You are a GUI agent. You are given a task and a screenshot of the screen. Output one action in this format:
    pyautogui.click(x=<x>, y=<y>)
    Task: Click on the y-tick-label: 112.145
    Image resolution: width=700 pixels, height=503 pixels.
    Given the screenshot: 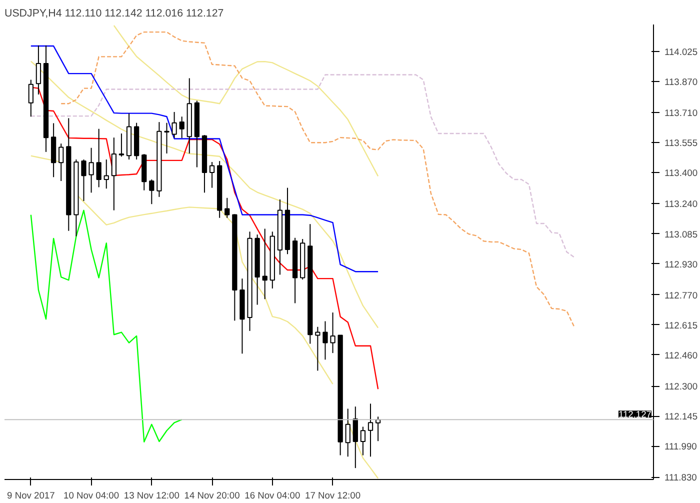 What is the action you would take?
    pyautogui.click(x=681, y=417)
    